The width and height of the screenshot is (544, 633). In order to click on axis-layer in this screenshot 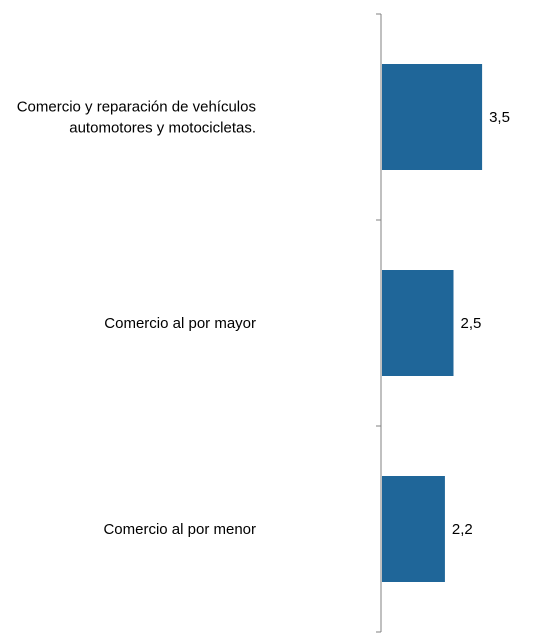, I will do `click(379, 323)`.